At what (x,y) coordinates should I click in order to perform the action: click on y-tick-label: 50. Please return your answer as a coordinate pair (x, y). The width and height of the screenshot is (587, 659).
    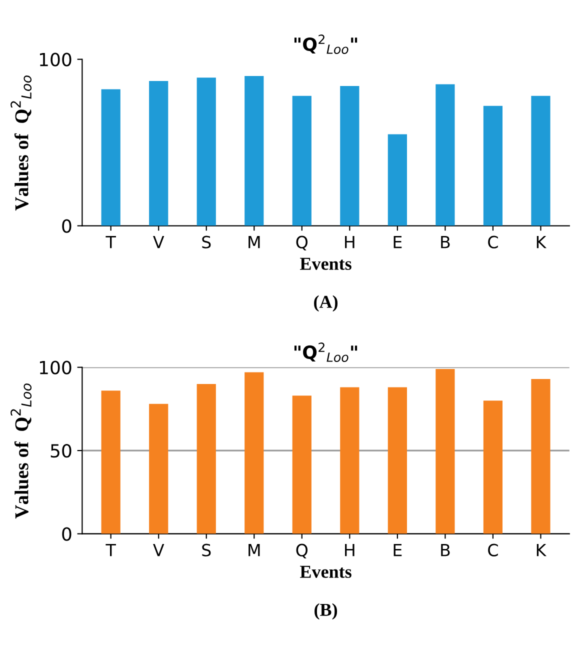
    Looking at the image, I should click on (61, 451).